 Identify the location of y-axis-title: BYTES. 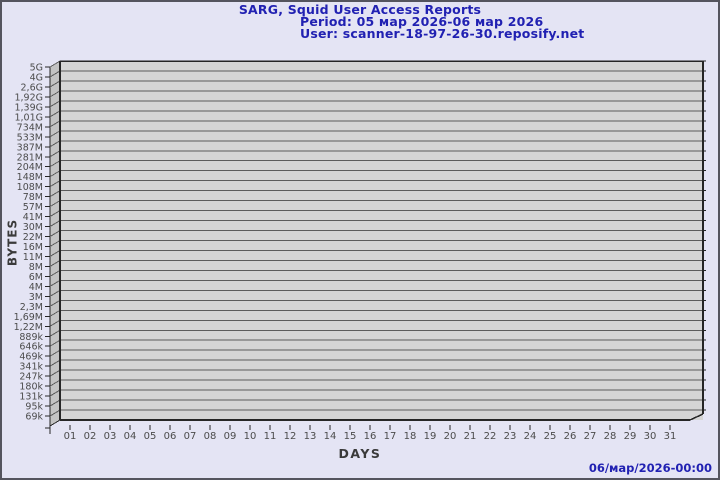
(12, 242).